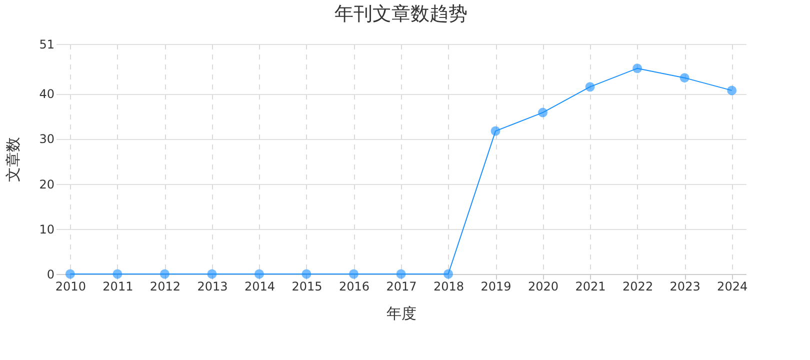 The height and width of the screenshot is (360, 810). I want to click on x-tick-label: 2013, so click(212, 287).